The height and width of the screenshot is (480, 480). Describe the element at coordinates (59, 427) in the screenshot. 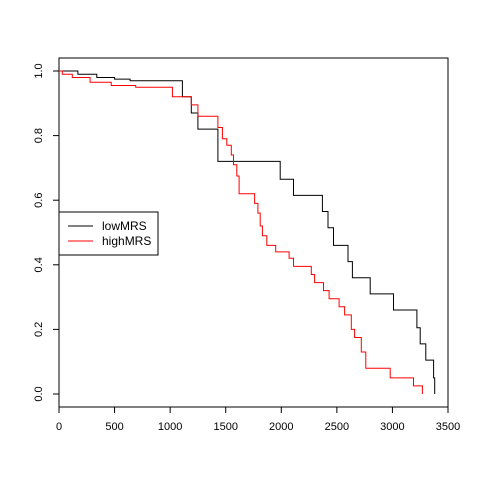

I see `x-tick-label: 0` at that location.